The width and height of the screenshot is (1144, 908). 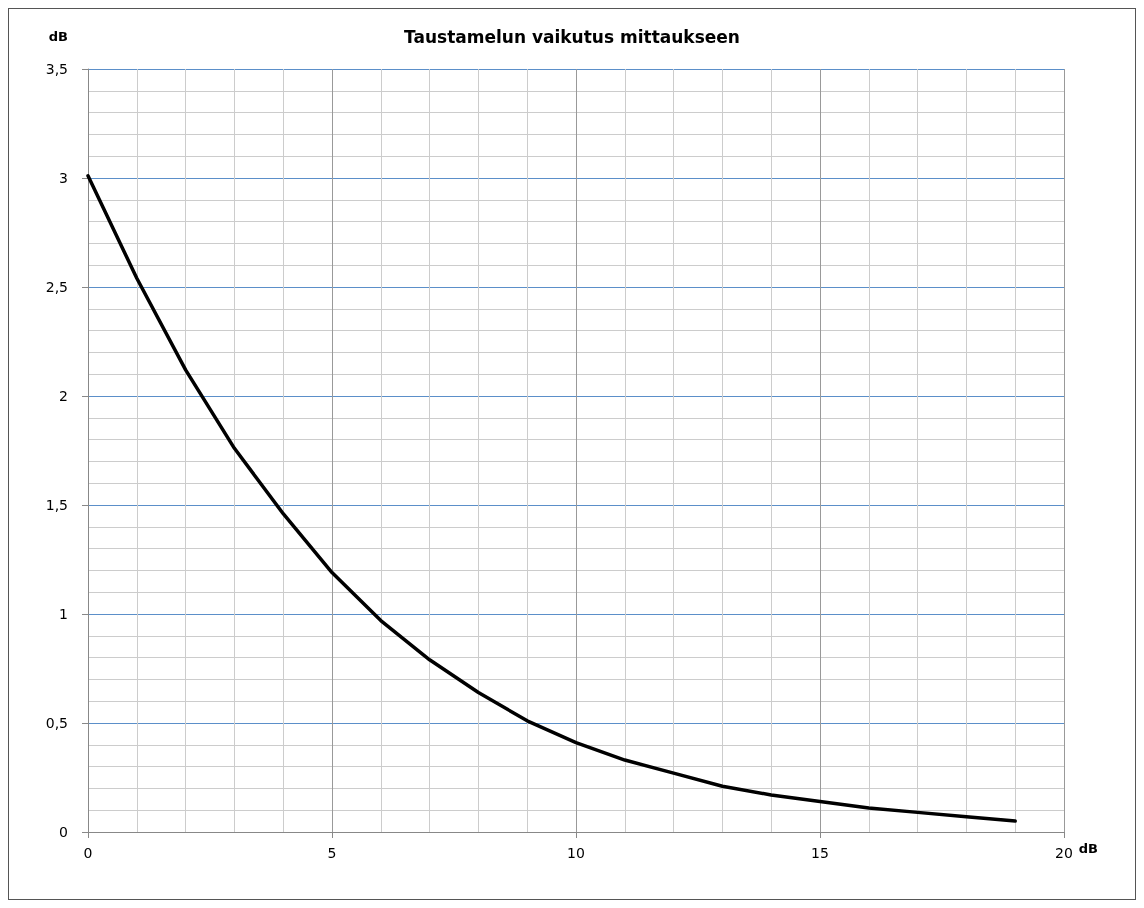 What do you see at coordinates (63, 396) in the screenshot?
I see `y-tick-label: 2` at bounding box center [63, 396].